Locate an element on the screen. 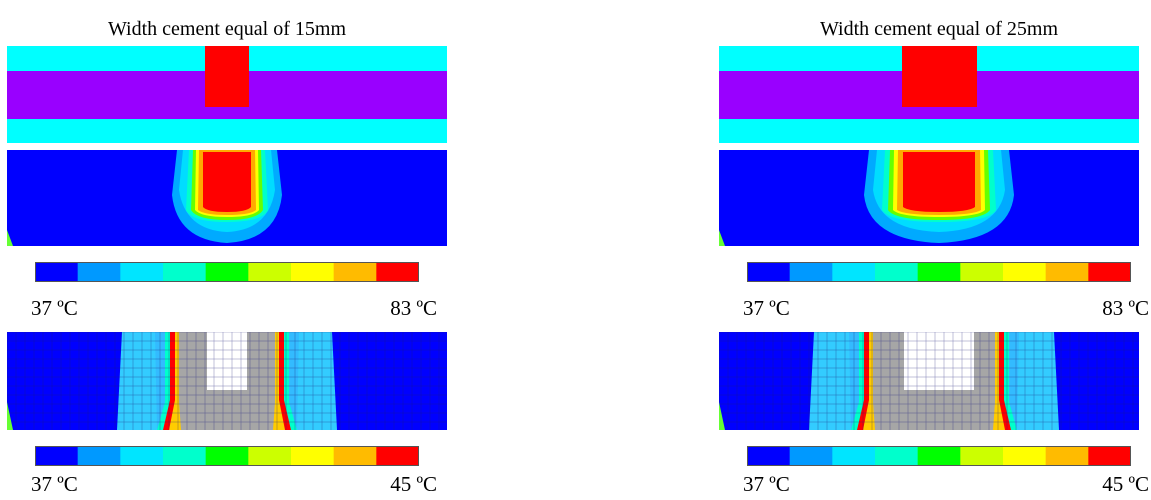 The height and width of the screenshot is (500, 1151). panel-title: Width cement equal of 25mm is located at coordinates (939, 29).